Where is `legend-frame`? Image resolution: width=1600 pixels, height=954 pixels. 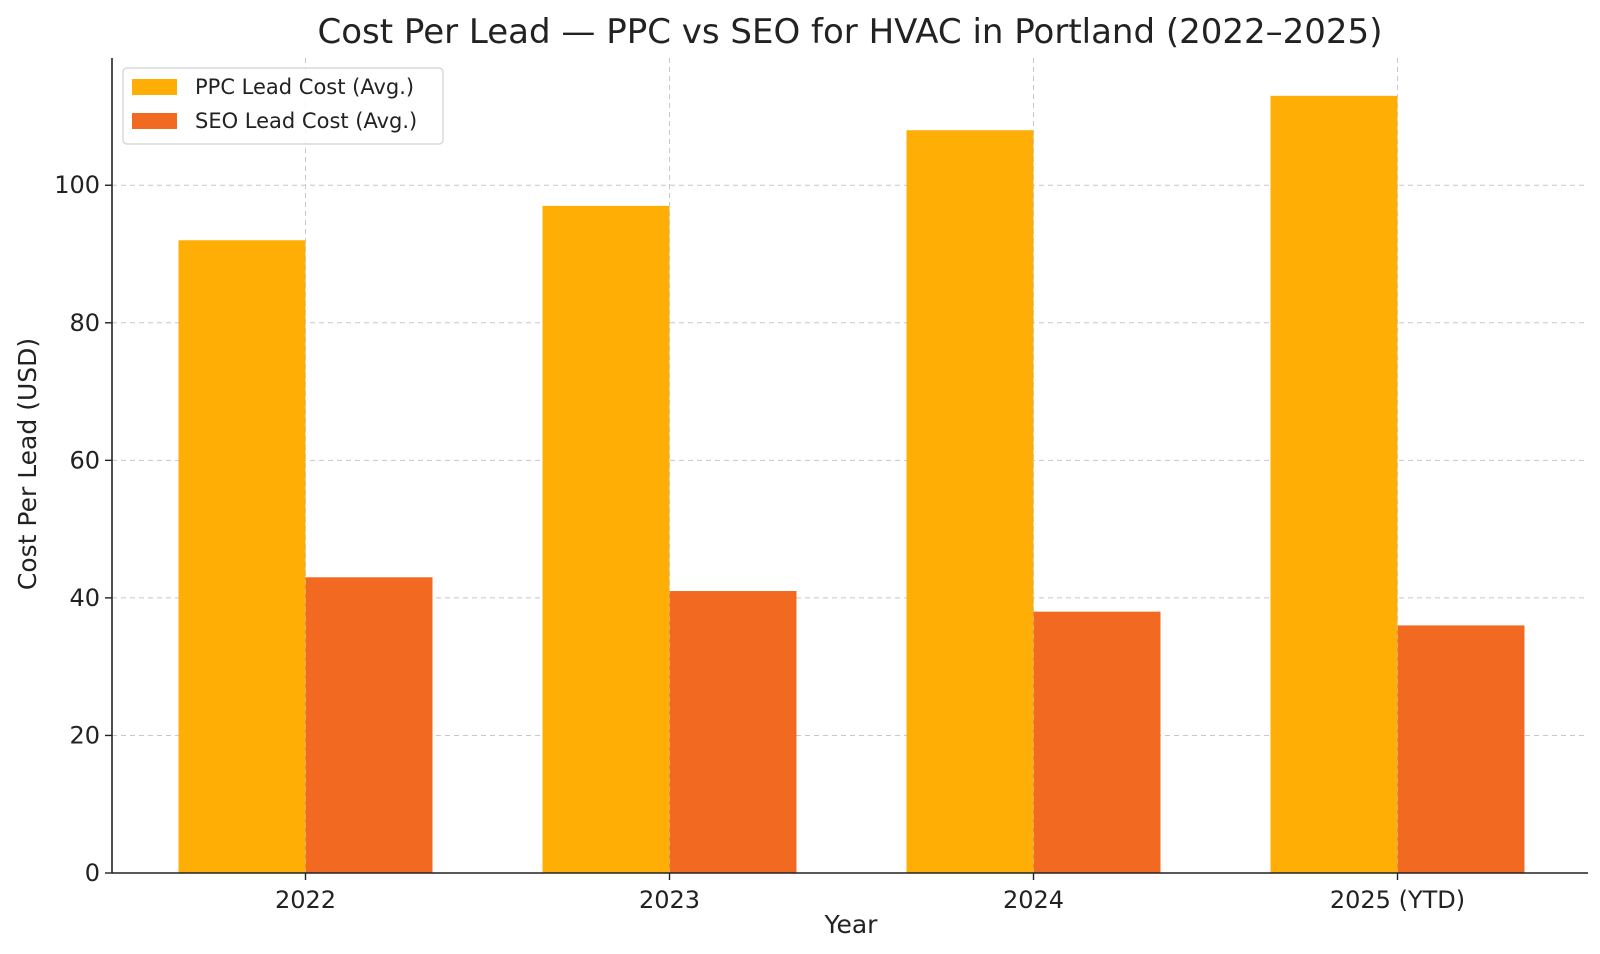
legend-frame is located at coordinates (283, 106).